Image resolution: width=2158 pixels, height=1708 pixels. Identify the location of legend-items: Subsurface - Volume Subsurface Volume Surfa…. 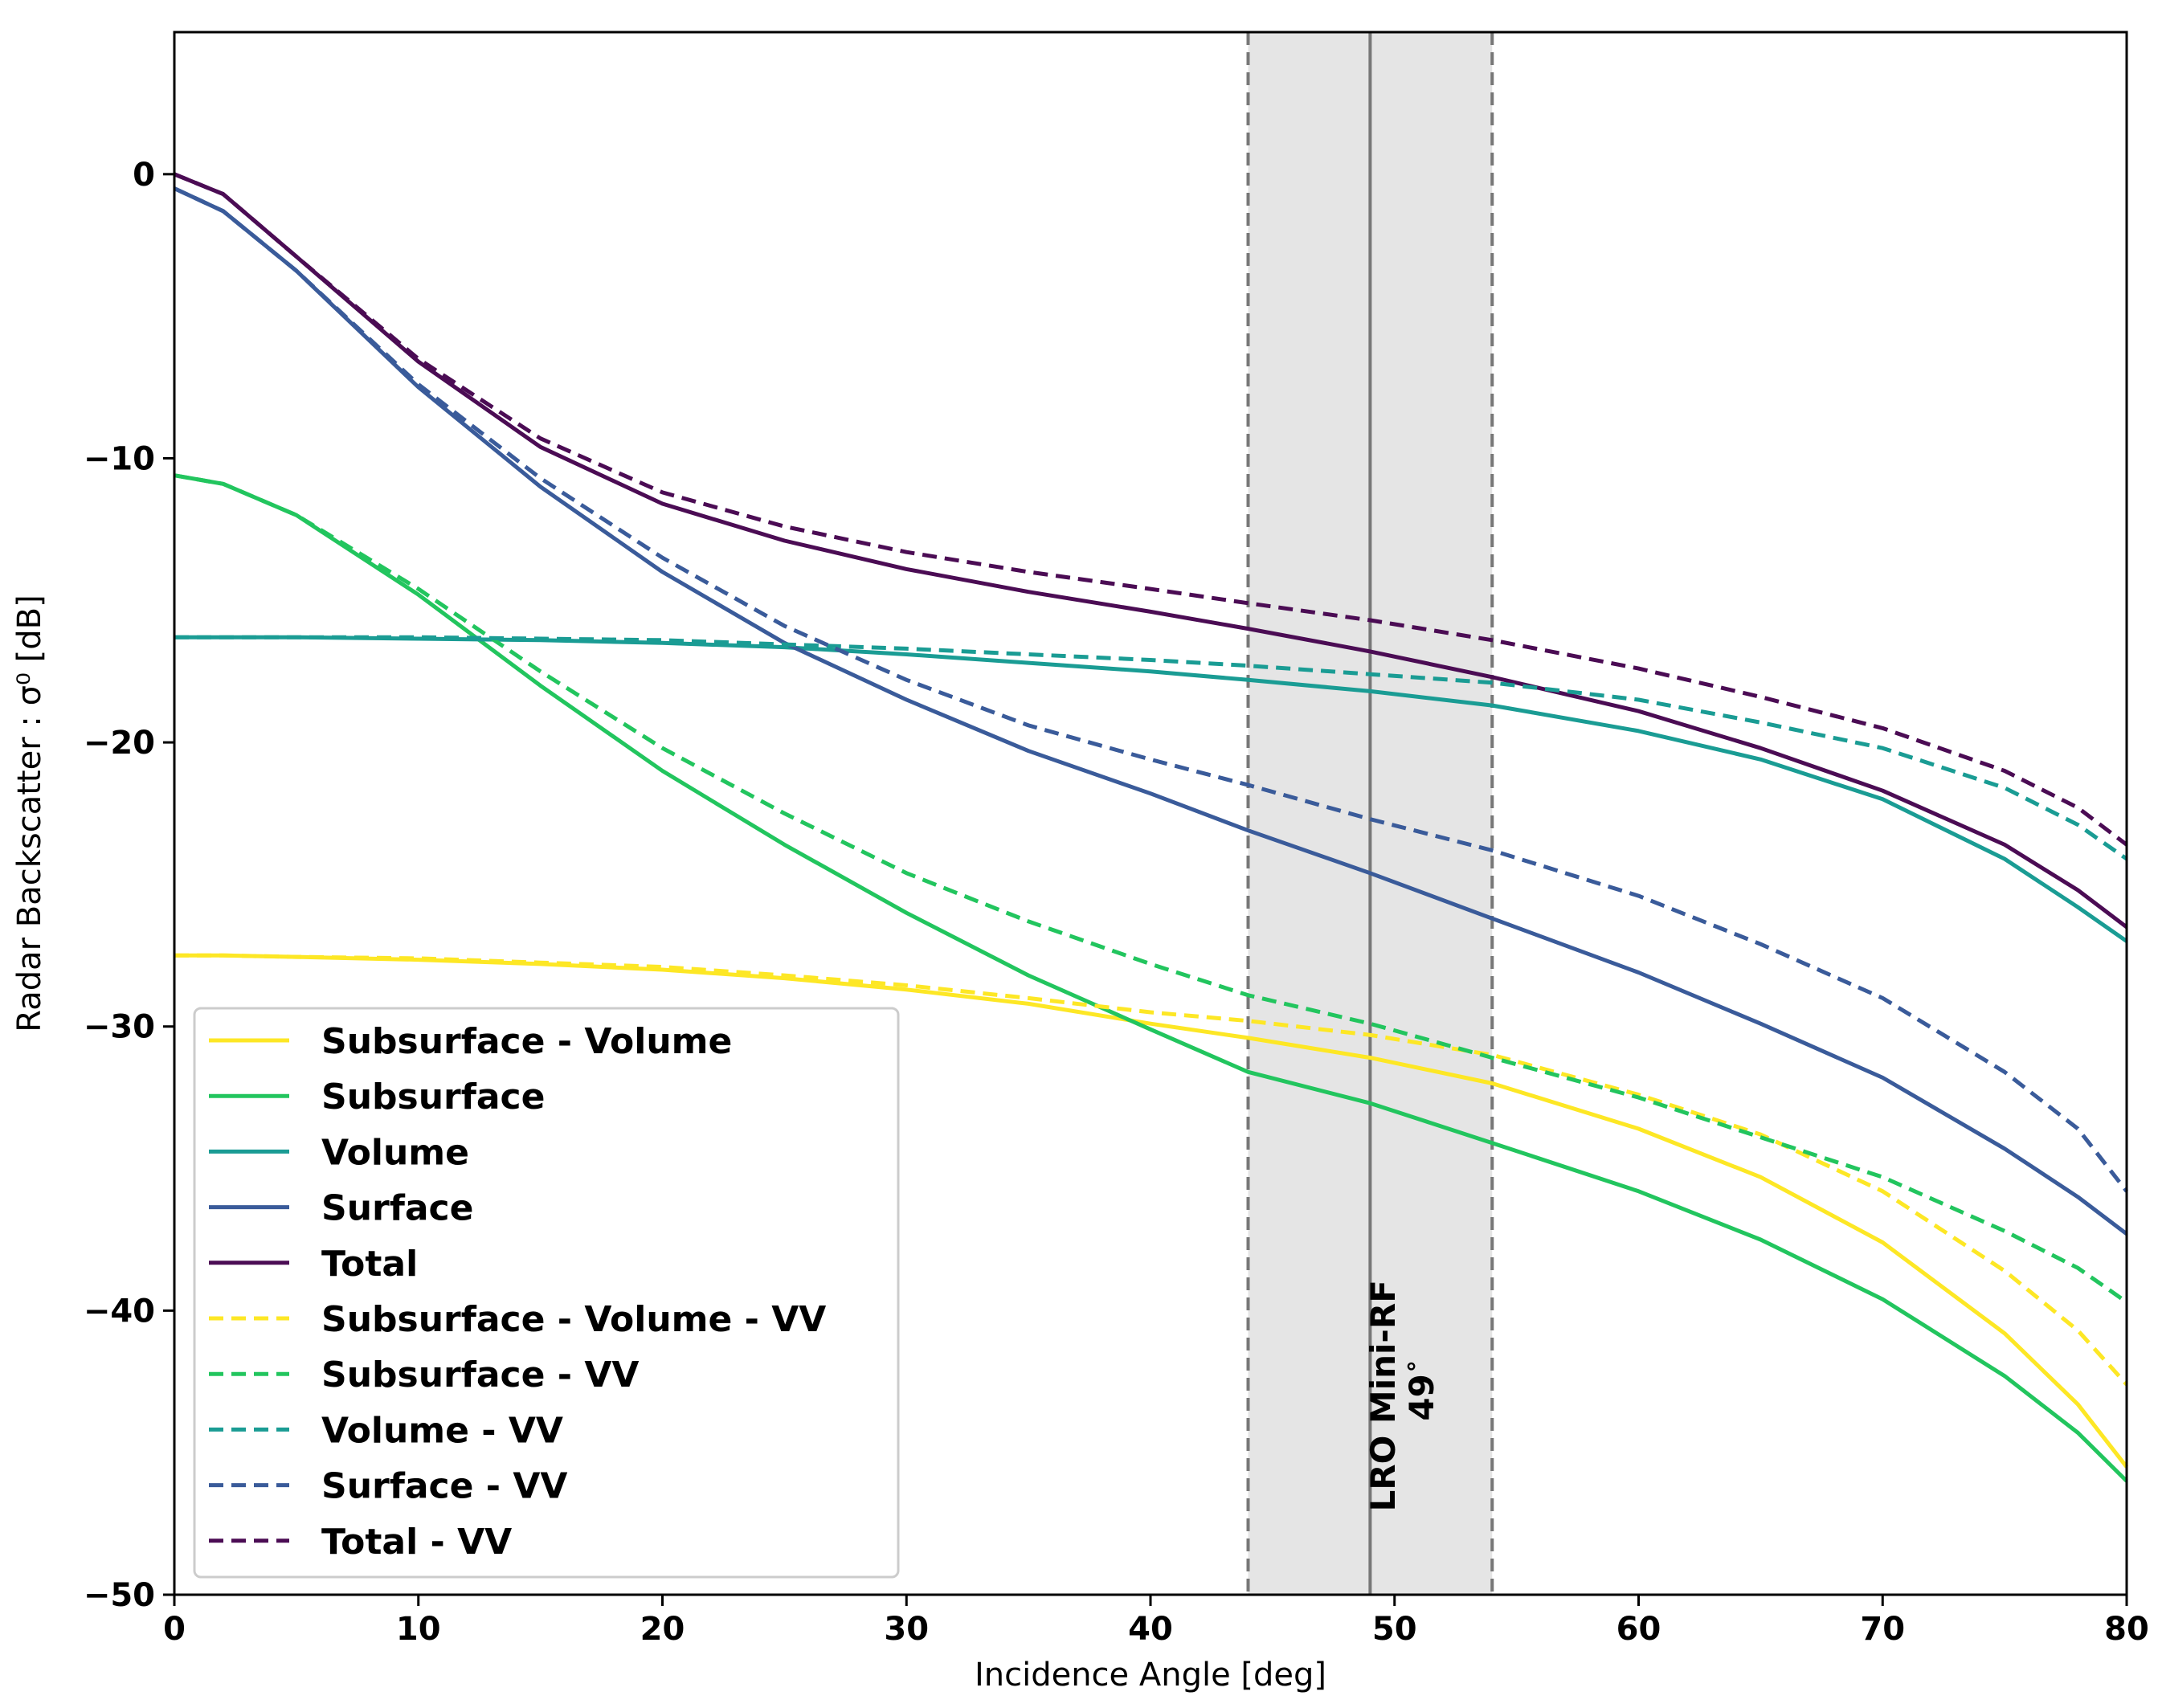
(517, 1292).